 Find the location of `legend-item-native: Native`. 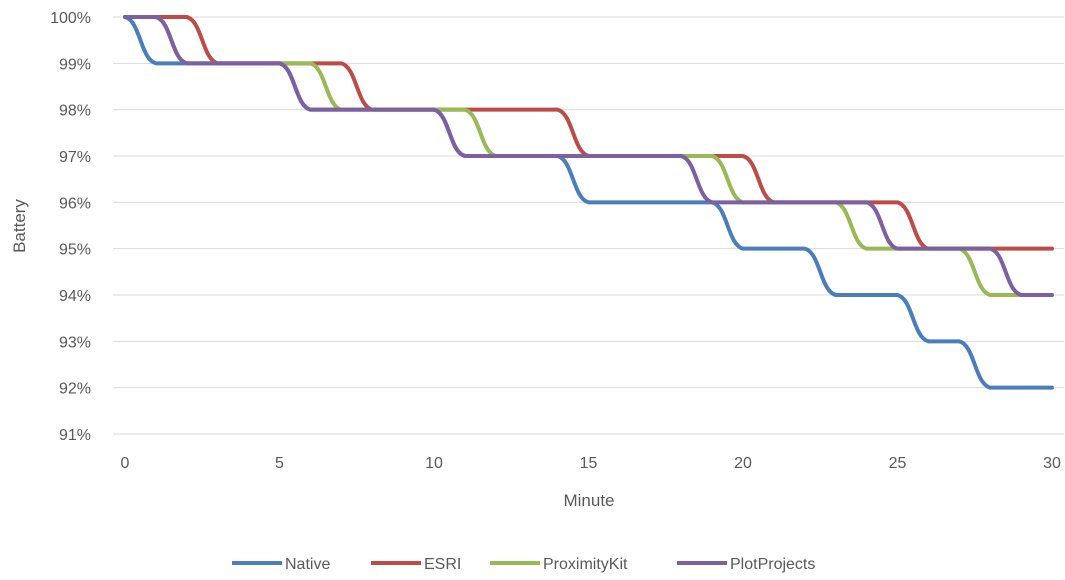

legend-item-native: Native is located at coordinates (281, 564).